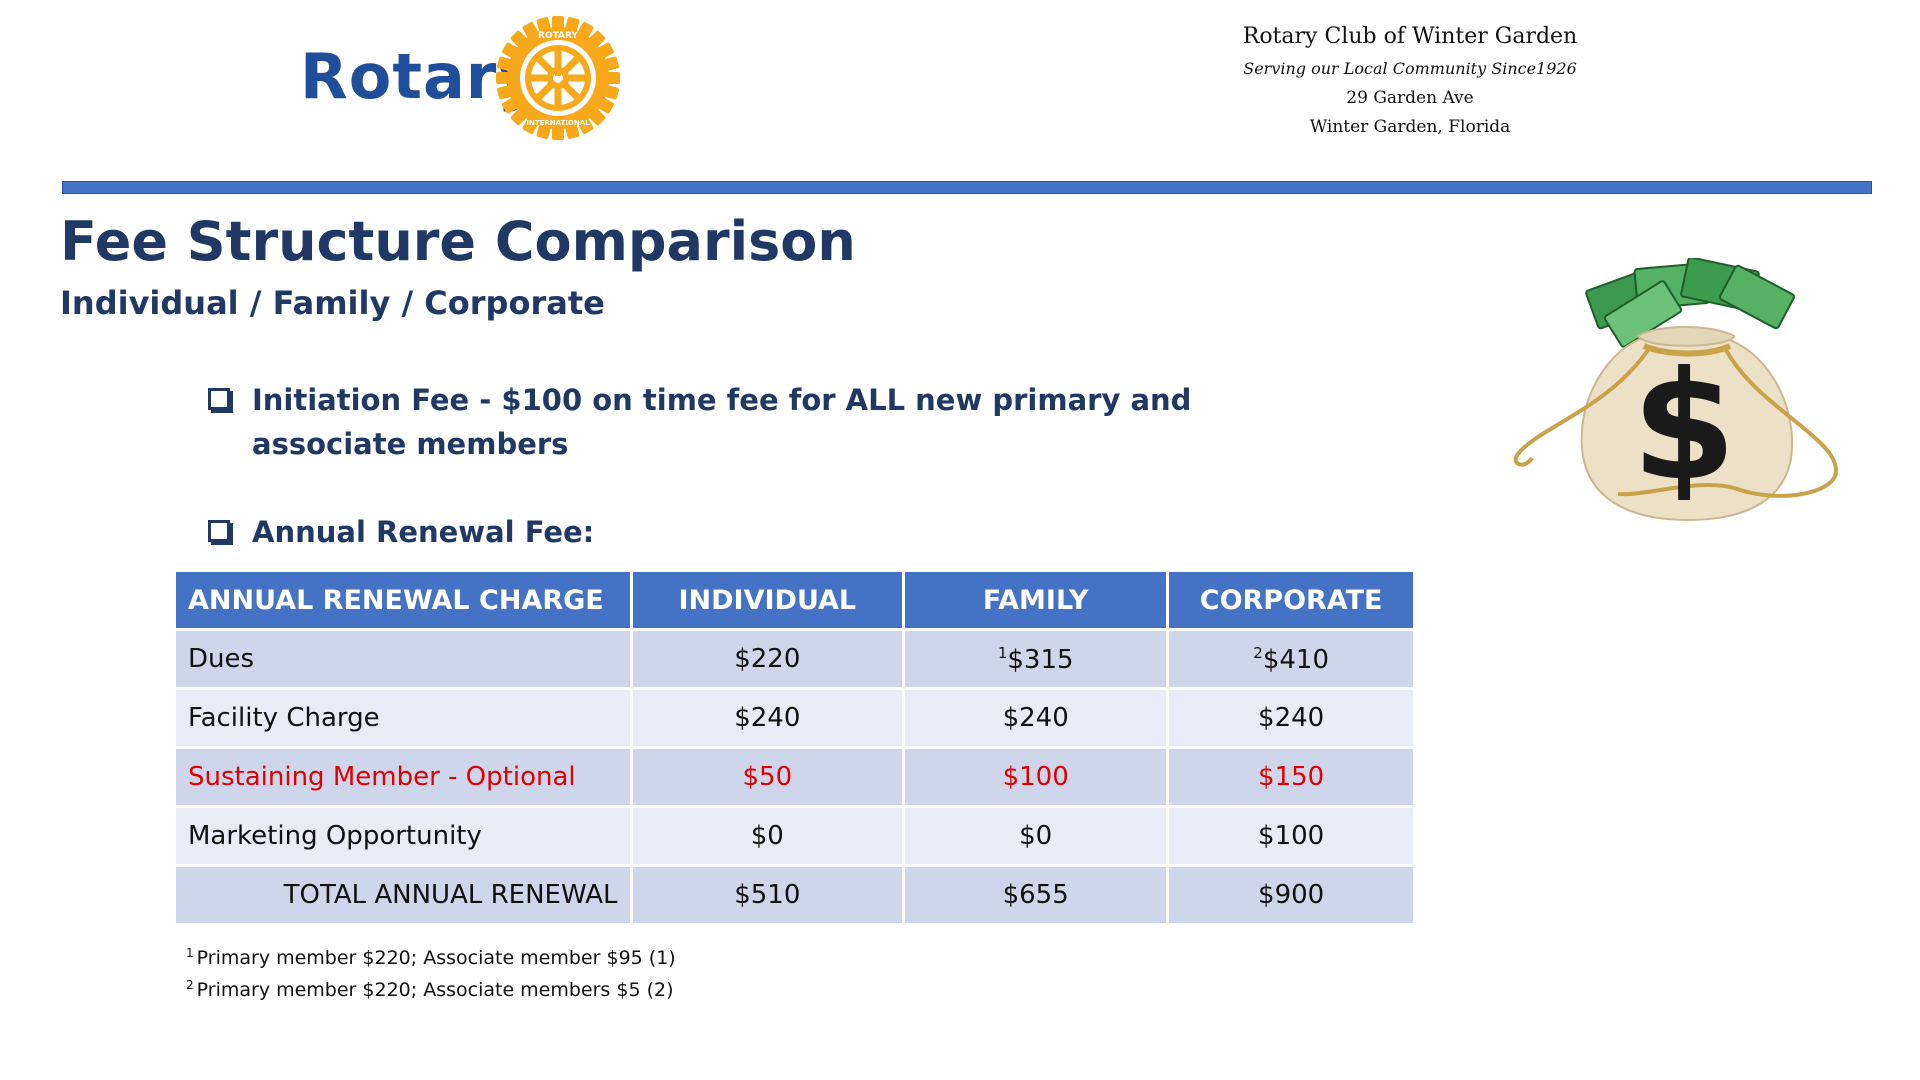  What do you see at coordinates (465, 77) in the screenshot?
I see `rotary-logo: Rotary` at bounding box center [465, 77].